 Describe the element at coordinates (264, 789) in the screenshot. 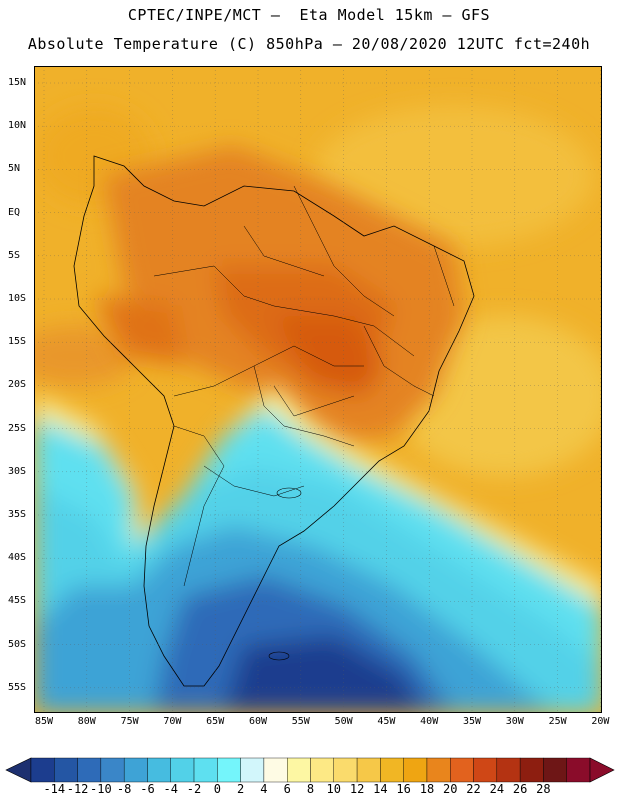

I see `colorbar-tick-label: 4` at that location.